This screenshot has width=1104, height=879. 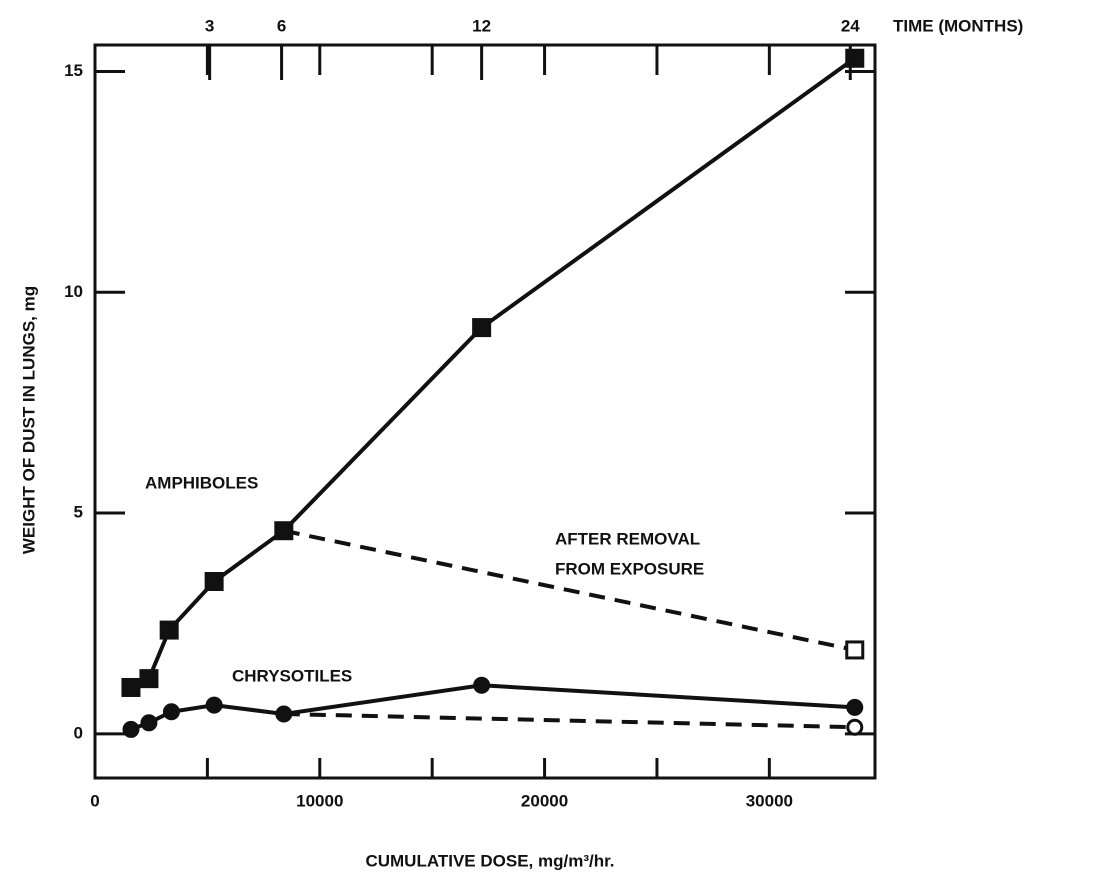 I want to click on y-tick-label: 5, so click(x=78, y=512).